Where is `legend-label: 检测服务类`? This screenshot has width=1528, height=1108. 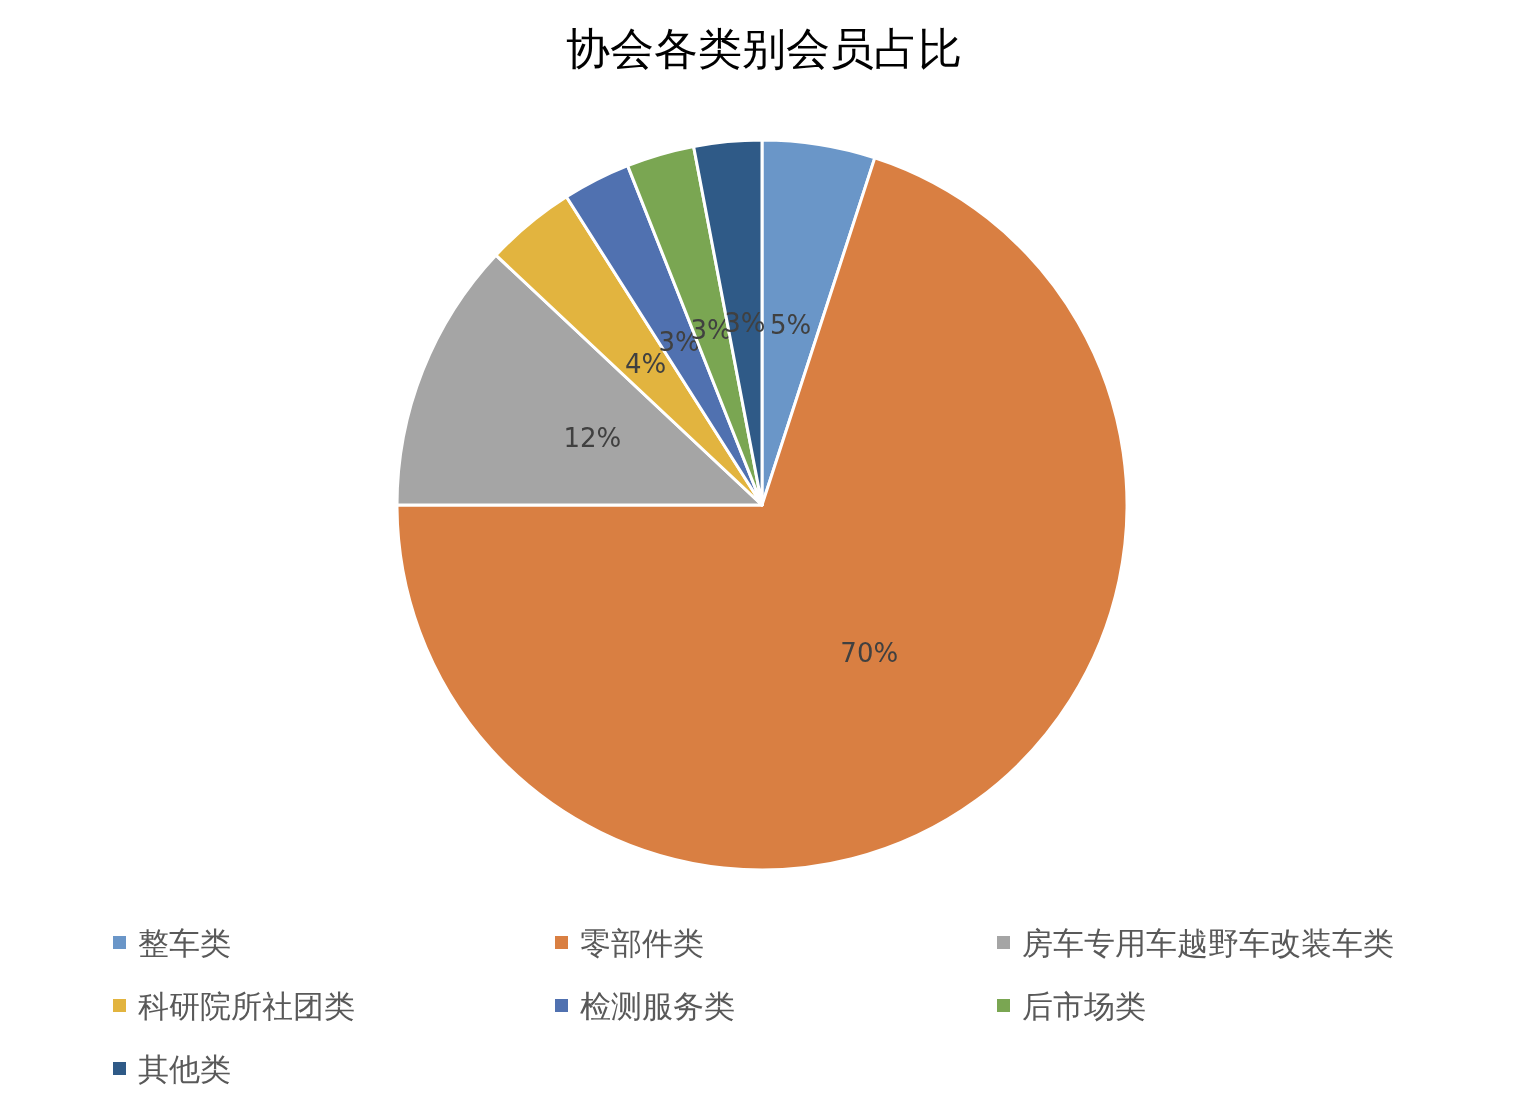
legend-label: 检测服务类 is located at coordinates (657, 1006).